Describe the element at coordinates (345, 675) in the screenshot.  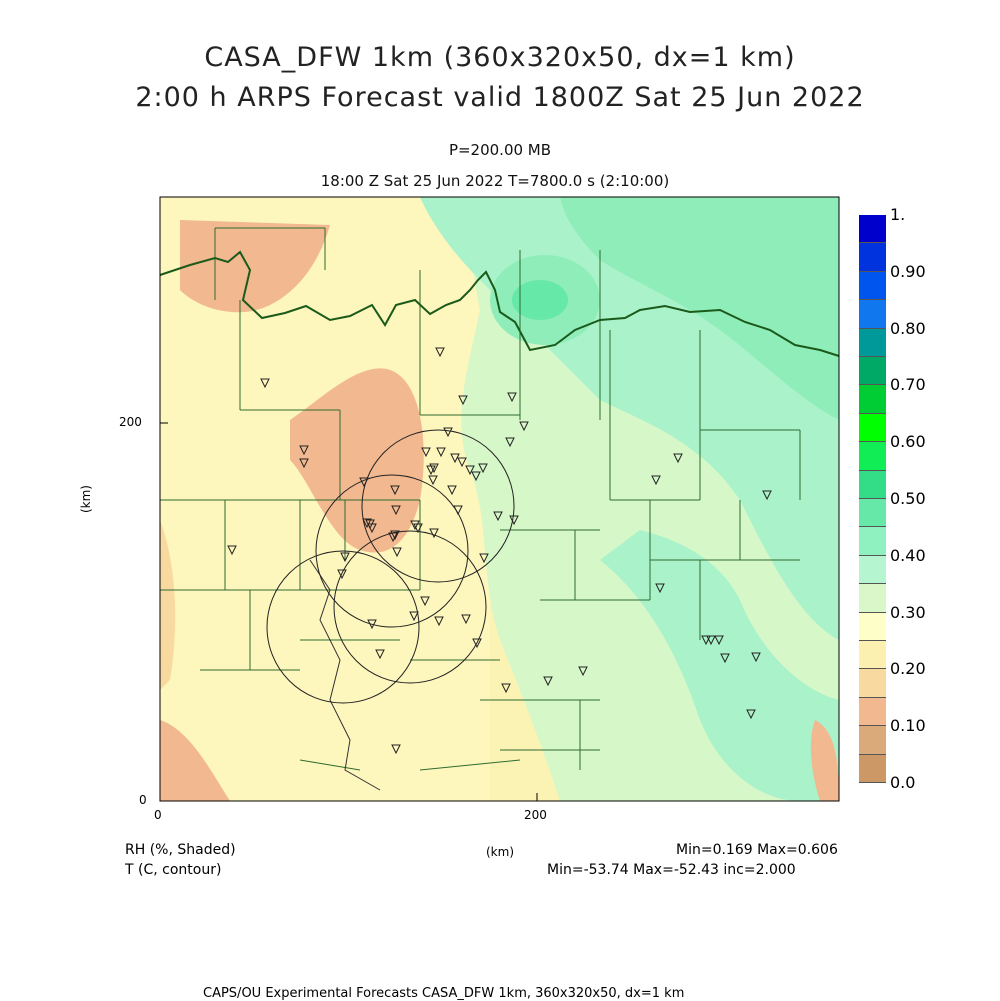
I see `river` at that location.